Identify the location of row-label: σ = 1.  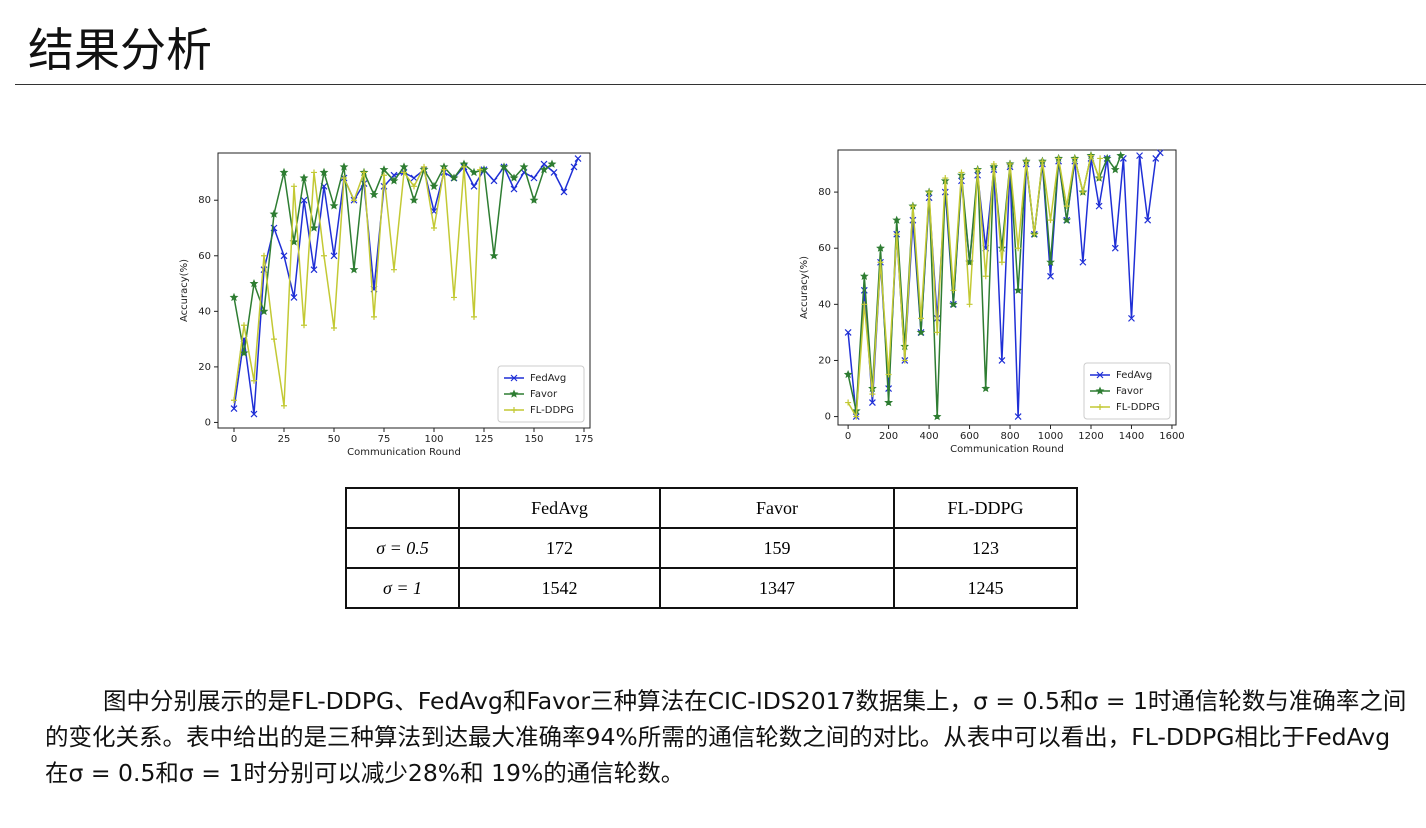
(402, 588).